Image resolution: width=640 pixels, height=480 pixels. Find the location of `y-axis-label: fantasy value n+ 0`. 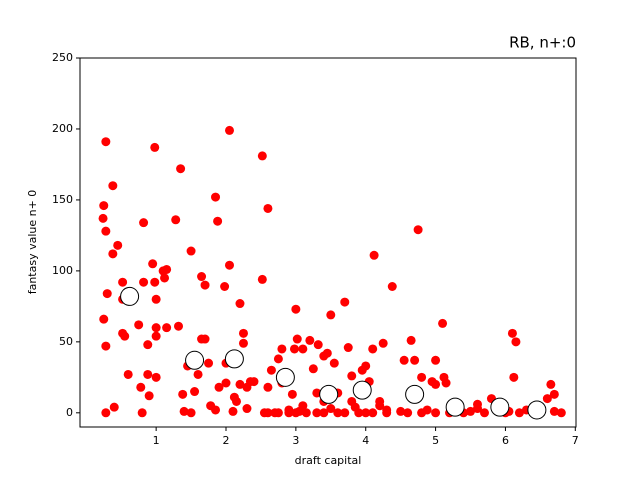

y-axis-label: fantasy value n+ 0 is located at coordinates (32, 242).